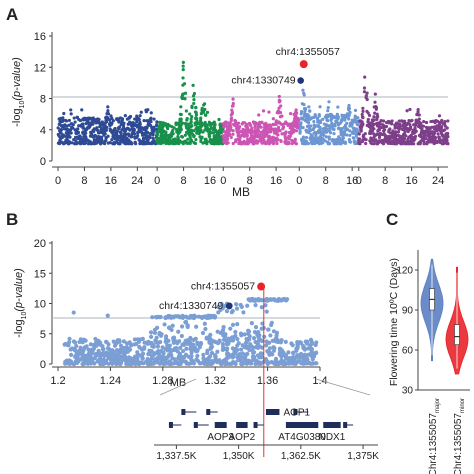  Describe the element at coordinates (408, 311) in the screenshot. I see `violin-y-tick-label: 90` at that location.